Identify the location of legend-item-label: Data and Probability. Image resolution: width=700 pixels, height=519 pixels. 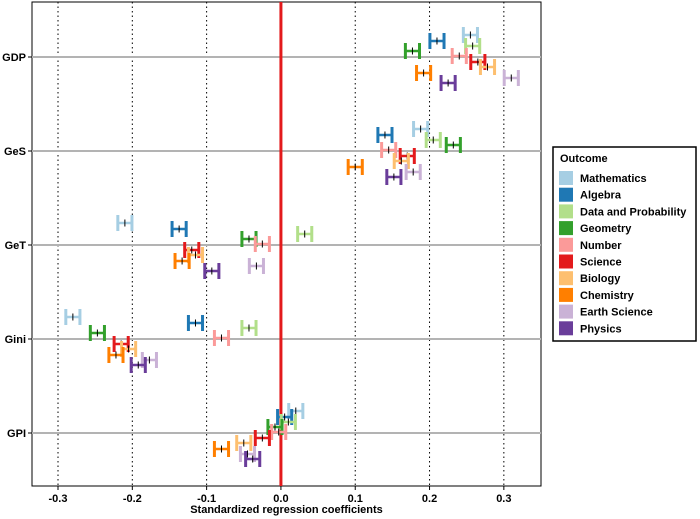
(633, 212).